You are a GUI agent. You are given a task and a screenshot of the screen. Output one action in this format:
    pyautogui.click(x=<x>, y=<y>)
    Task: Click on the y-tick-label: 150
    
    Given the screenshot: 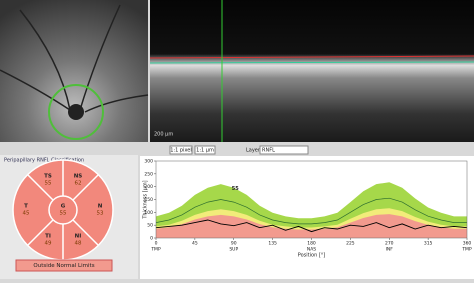 What is the action you would take?
    pyautogui.click(x=148, y=200)
    